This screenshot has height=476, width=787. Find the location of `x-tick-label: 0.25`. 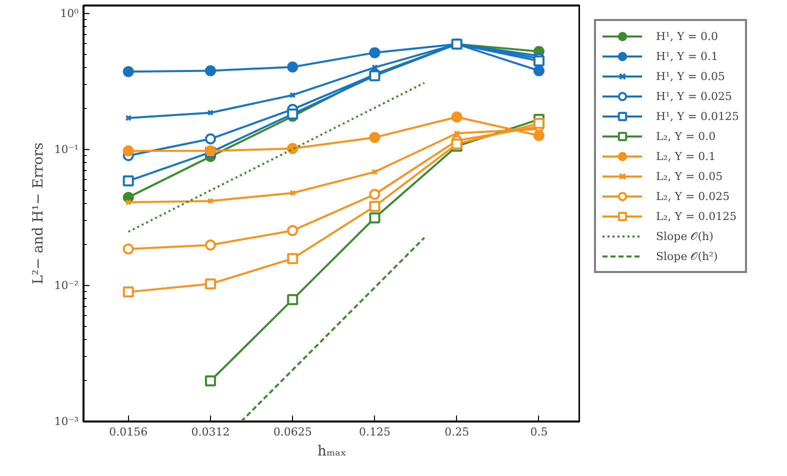

x-tick-label: 0.25 is located at coordinates (457, 432).